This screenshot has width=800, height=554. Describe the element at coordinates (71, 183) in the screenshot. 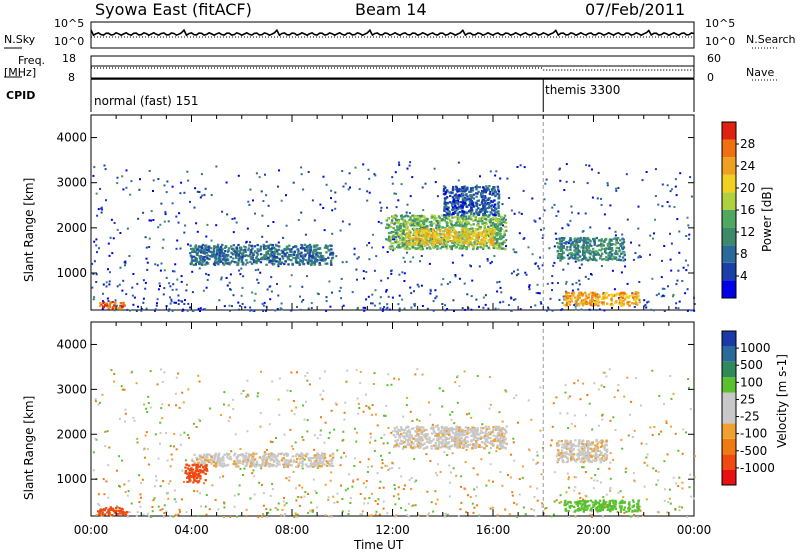

I see `y-tick-label: 3000` at that location.